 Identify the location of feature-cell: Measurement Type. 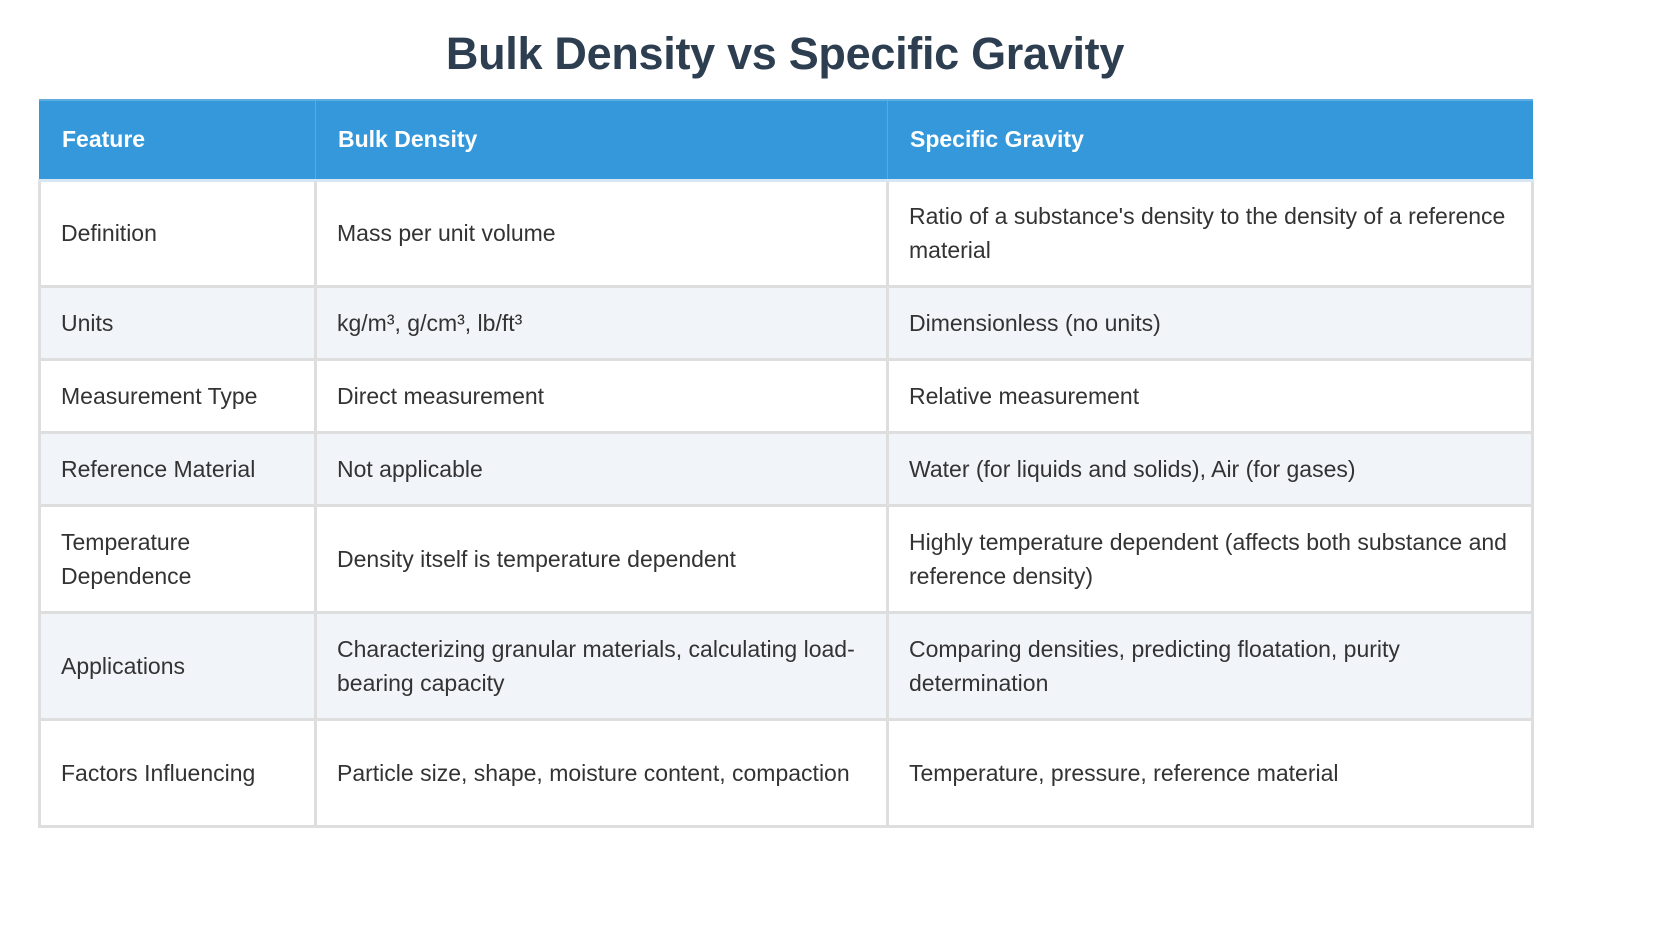
(177, 396).